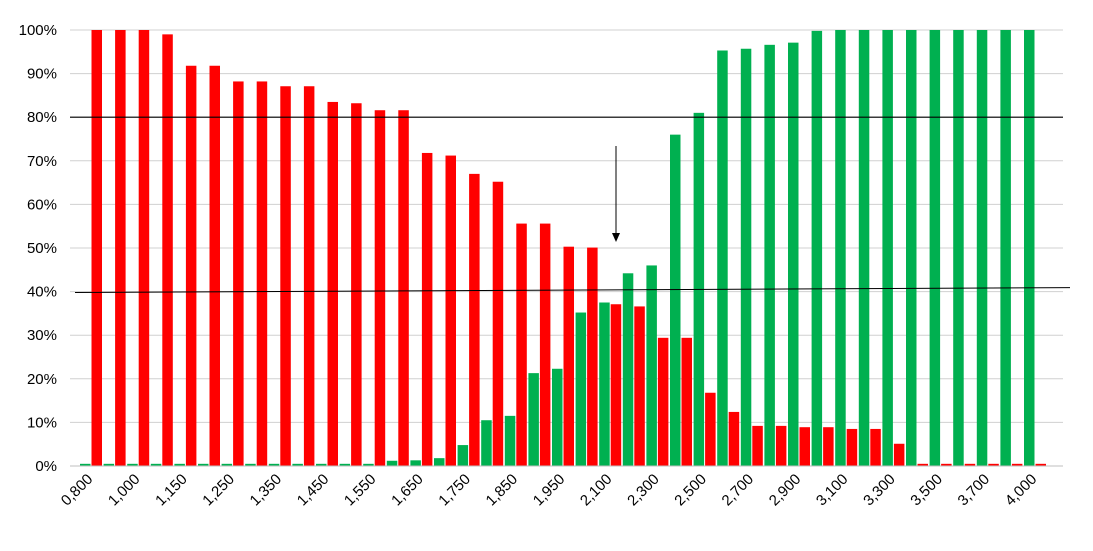  I want to click on x-tick-label: 1,000, so click(124, 490).